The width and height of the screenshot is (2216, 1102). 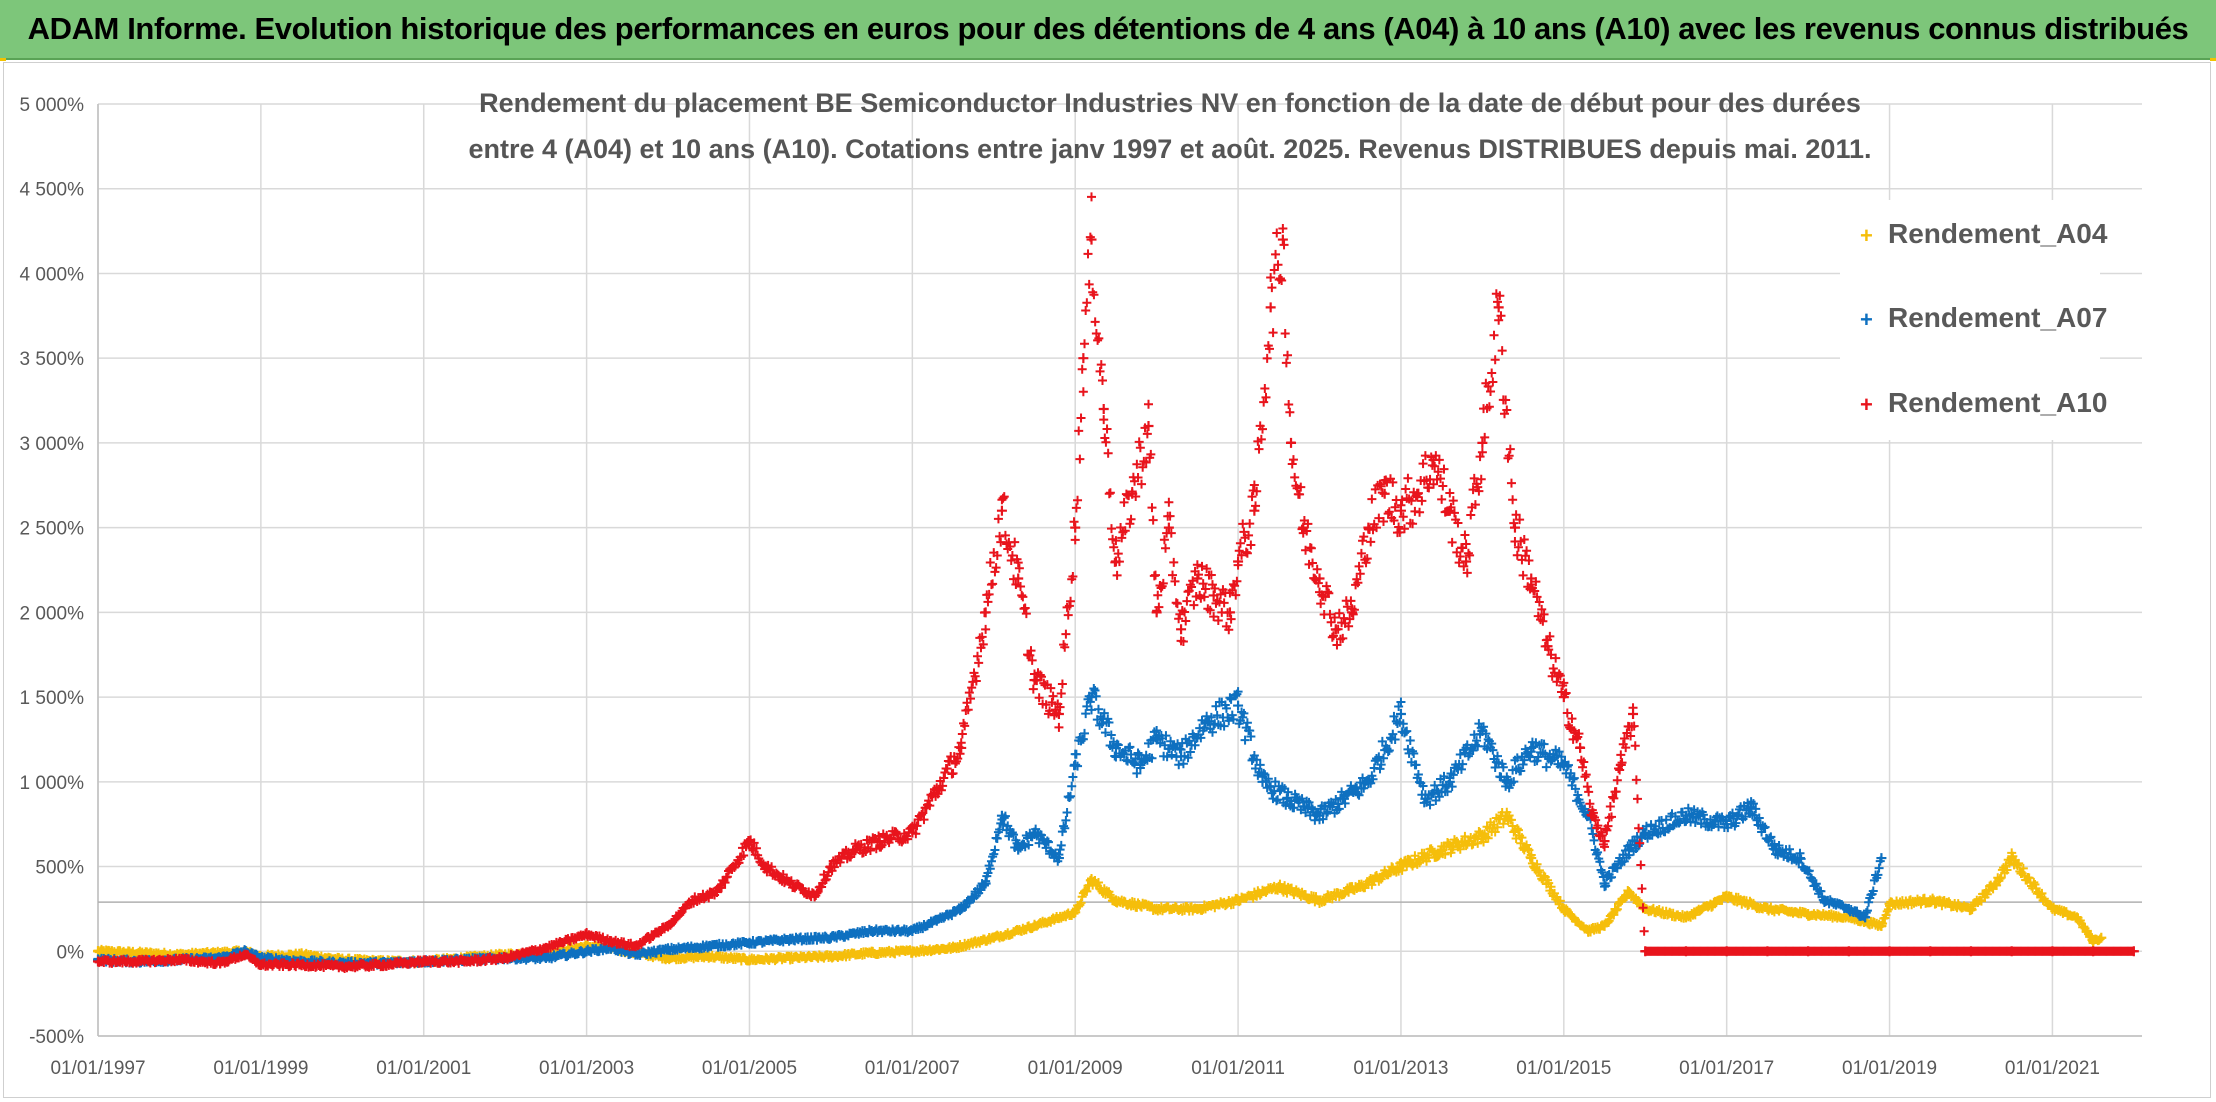 What do you see at coordinates (1108, 30) in the screenshot?
I see `title-banner` at bounding box center [1108, 30].